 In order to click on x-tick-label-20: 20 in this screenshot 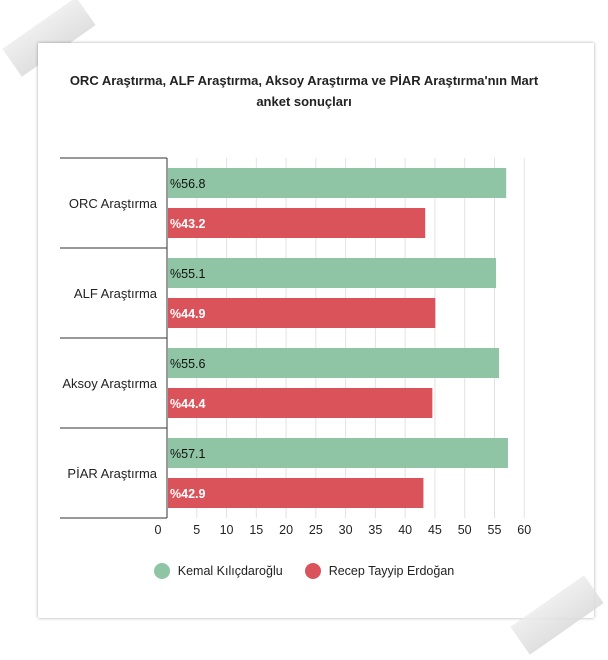, I will do `click(286, 530)`.